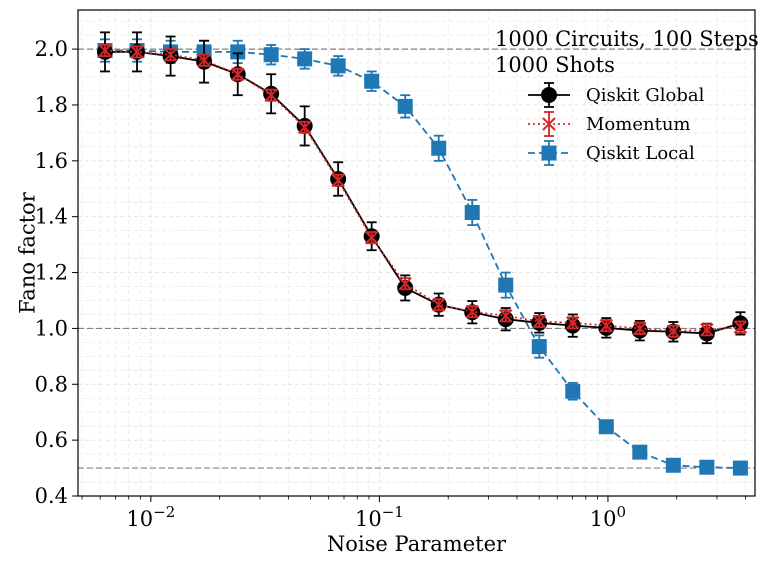 The height and width of the screenshot is (566, 766). I want to click on y-tick-label: 1.0, so click(51, 328).